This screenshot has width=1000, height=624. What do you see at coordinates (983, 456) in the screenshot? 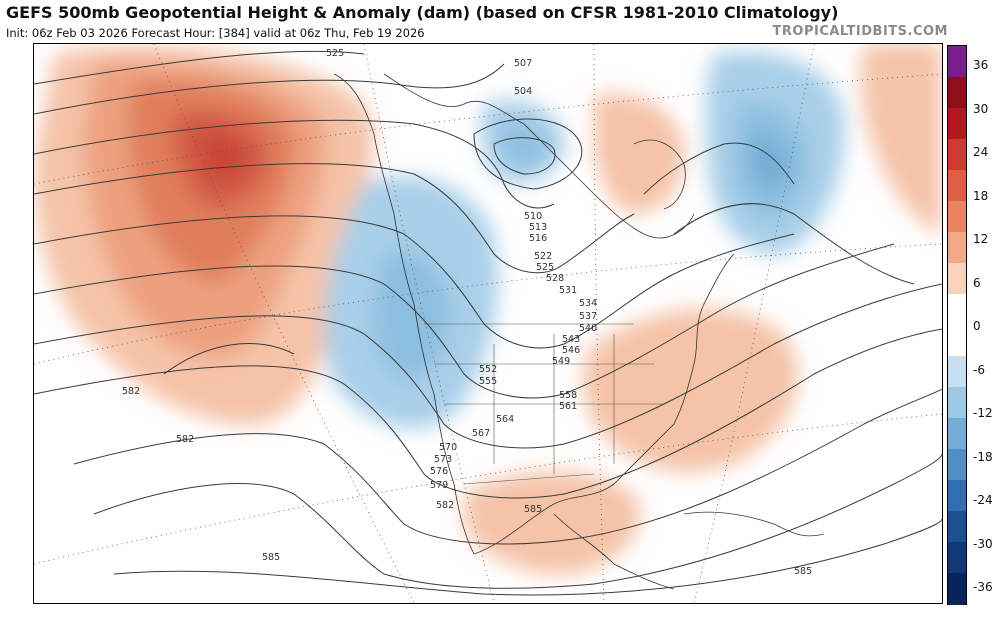
I see `colorbar-tick-label: -18` at bounding box center [983, 456].